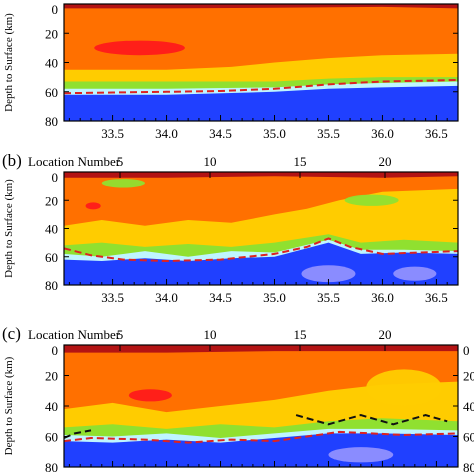 The height and width of the screenshot is (474, 474). Describe the element at coordinates (12, 160) in the screenshot. I see `panel-label: (b)` at that location.